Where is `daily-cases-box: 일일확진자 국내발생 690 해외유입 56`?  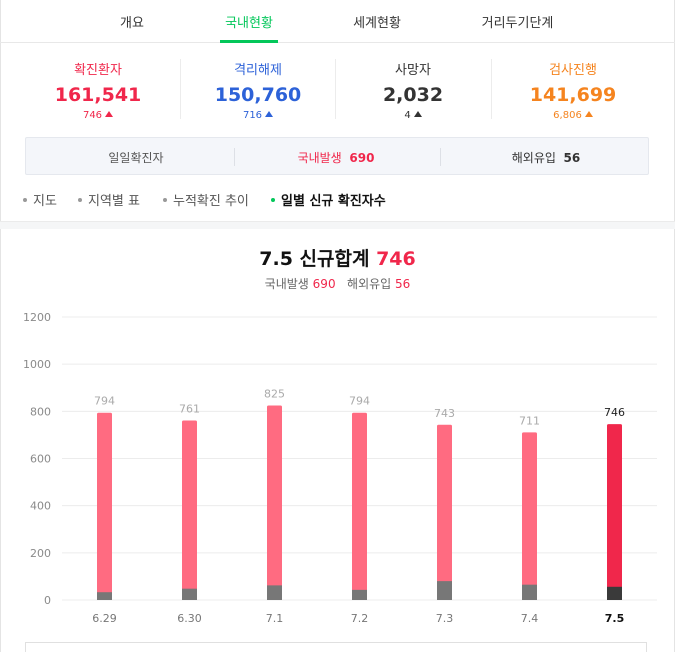
daily-cases-box: 일일확진자 국내발생 690 해외유입 56 is located at coordinates (337, 156).